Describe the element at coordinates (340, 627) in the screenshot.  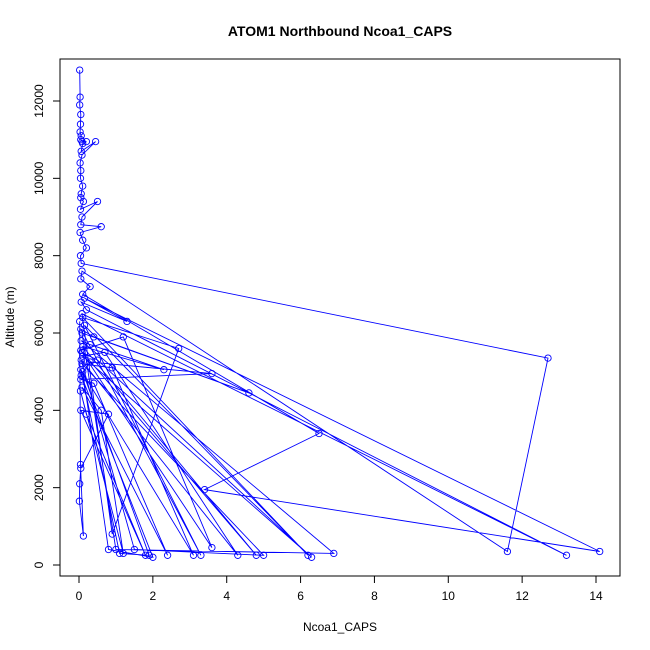
I see `x-axis-label: Ncoa1_CAPS` at that location.